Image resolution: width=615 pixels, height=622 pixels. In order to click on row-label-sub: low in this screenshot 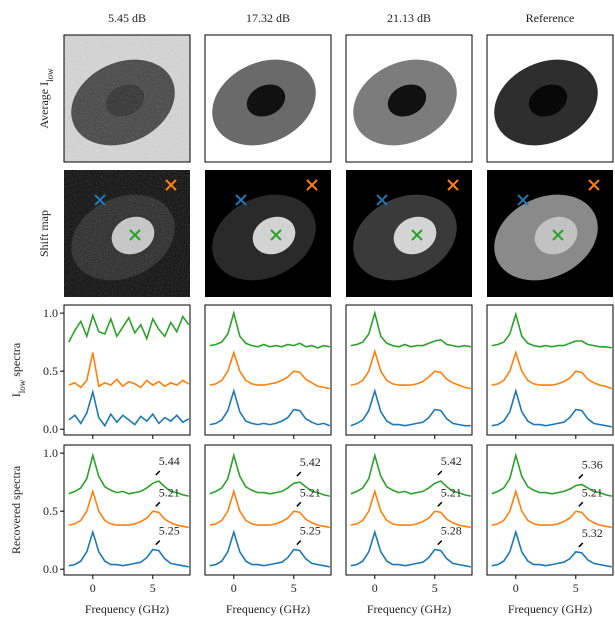, I will do `click(22, 386)`.